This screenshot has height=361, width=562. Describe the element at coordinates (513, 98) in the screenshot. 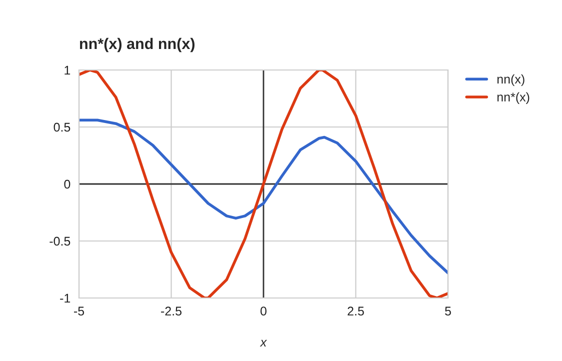

I see `legend-label: nn*(x)` at that location.